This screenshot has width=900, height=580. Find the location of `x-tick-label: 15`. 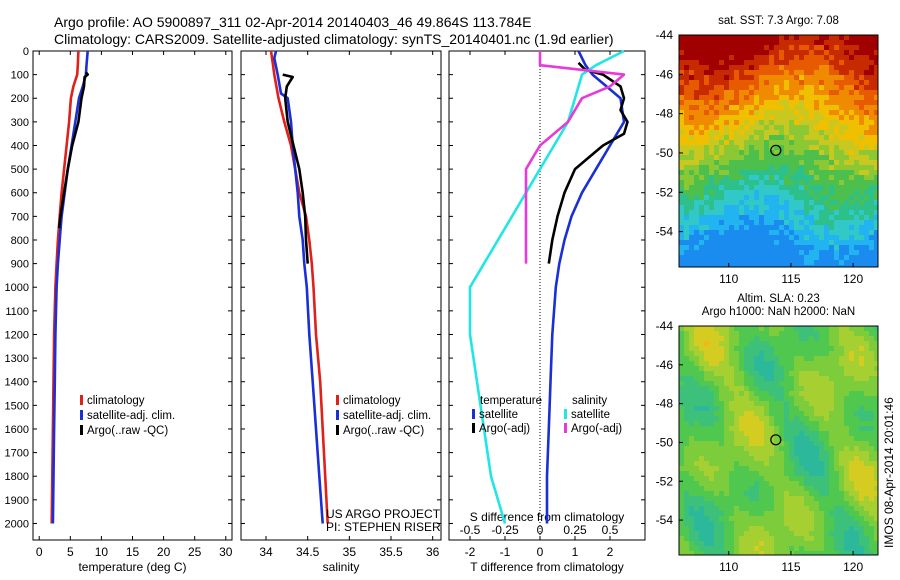

x-tick-label: 15 is located at coordinates (133, 552).